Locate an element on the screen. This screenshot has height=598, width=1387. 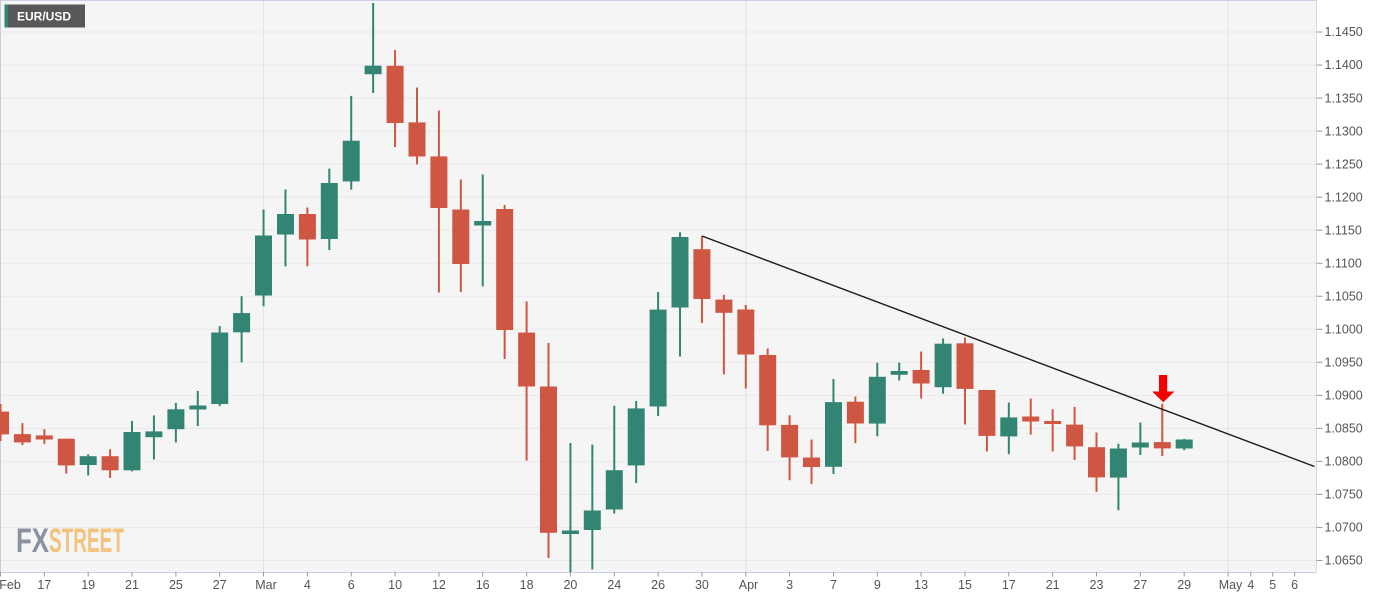
svg-text: 1.0750 is located at coordinates (1344, 495).